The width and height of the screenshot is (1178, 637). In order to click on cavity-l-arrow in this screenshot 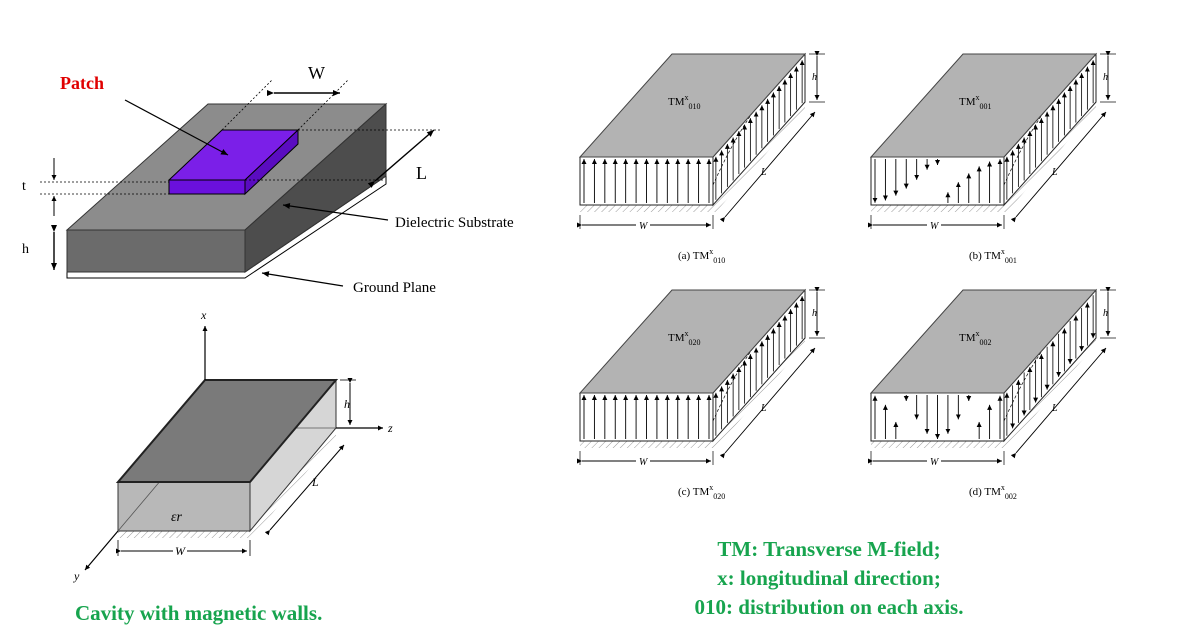, I will do `click(304, 490)`.